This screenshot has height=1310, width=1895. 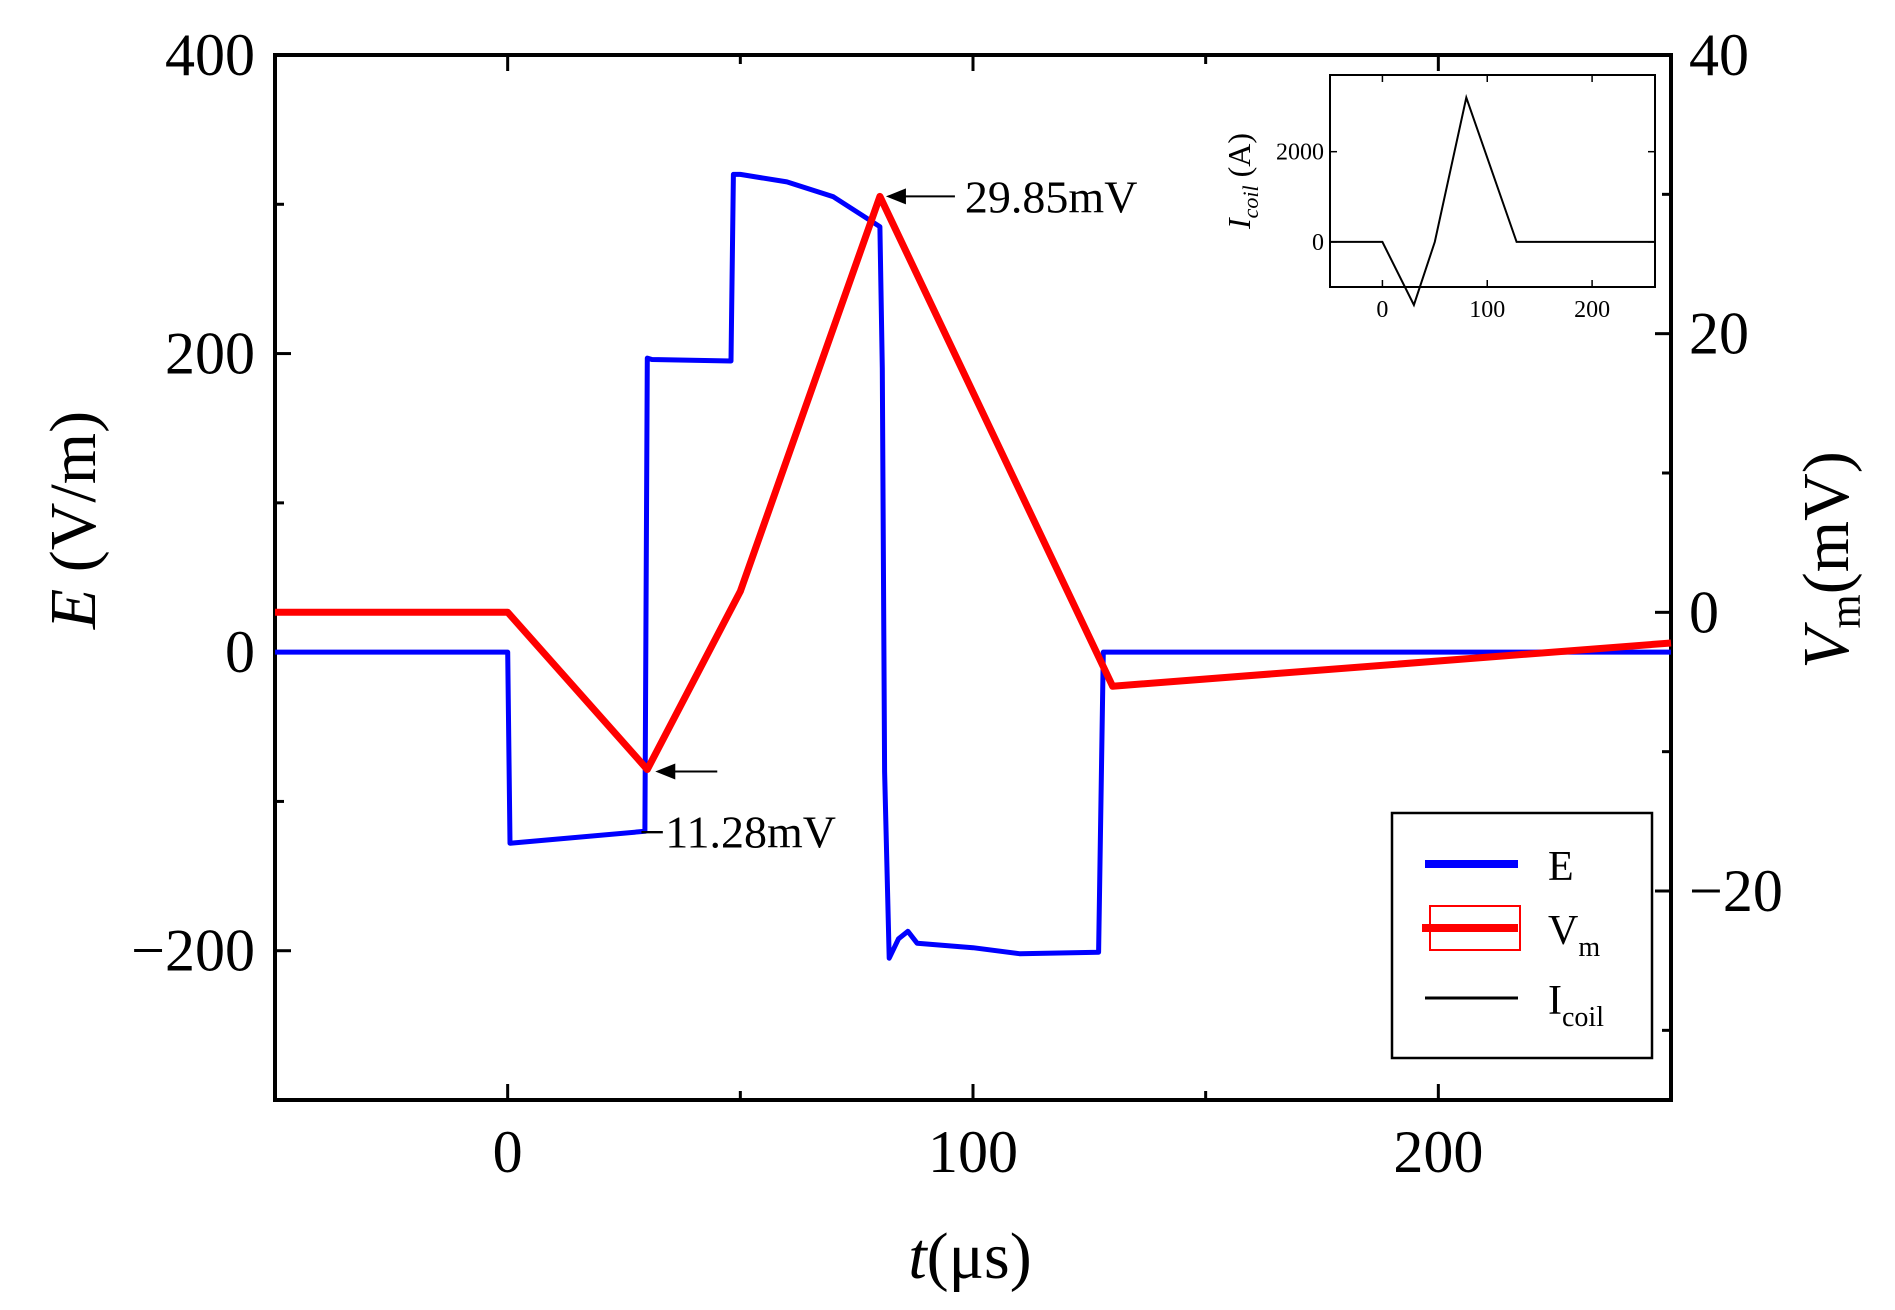 What do you see at coordinates (1830, 560) in the screenshot?
I see `y-right-axis-label: Vm(mV)` at bounding box center [1830, 560].